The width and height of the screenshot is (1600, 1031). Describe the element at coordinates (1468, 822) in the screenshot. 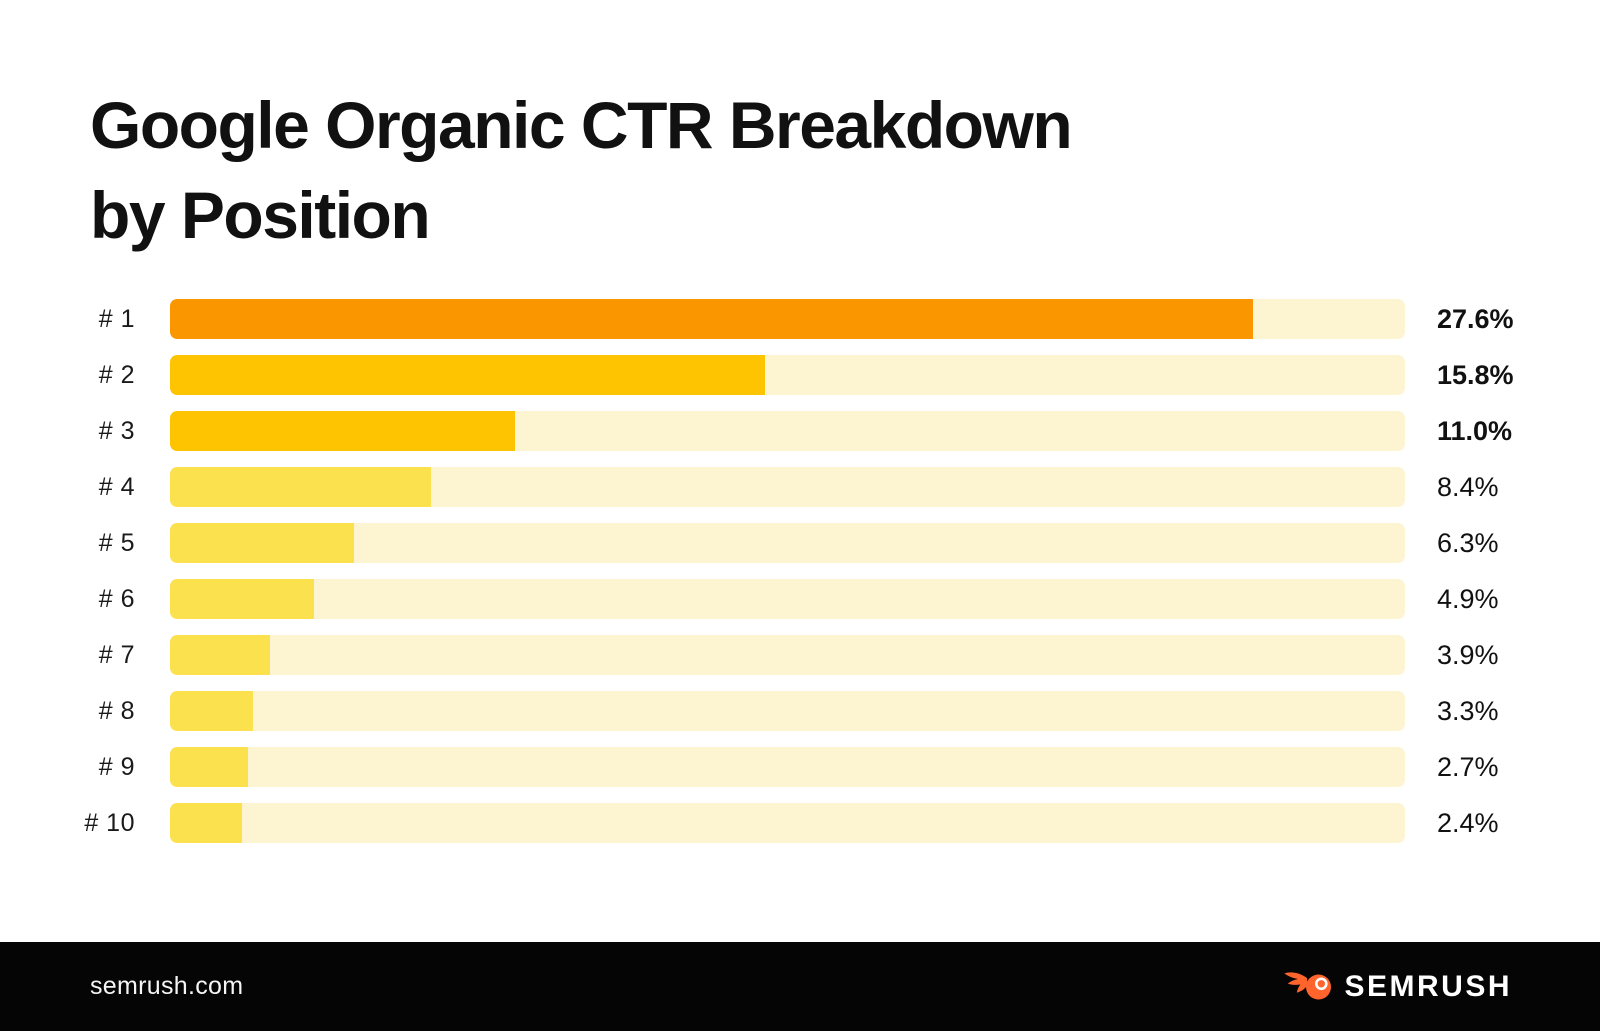

I see `value-label: 2.4%` at that location.